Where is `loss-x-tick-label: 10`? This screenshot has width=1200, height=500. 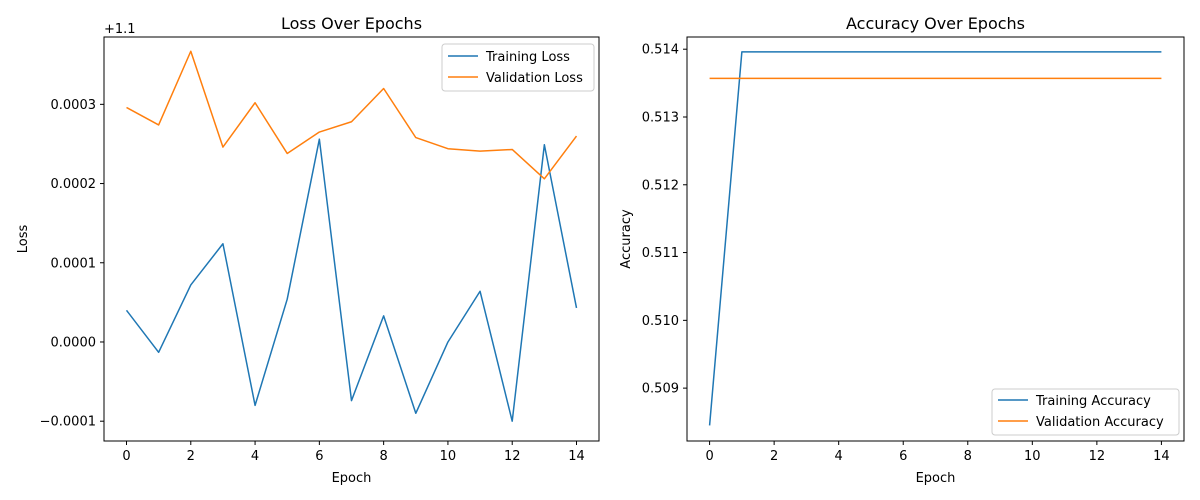
loss-x-tick-label: 10 is located at coordinates (448, 456).